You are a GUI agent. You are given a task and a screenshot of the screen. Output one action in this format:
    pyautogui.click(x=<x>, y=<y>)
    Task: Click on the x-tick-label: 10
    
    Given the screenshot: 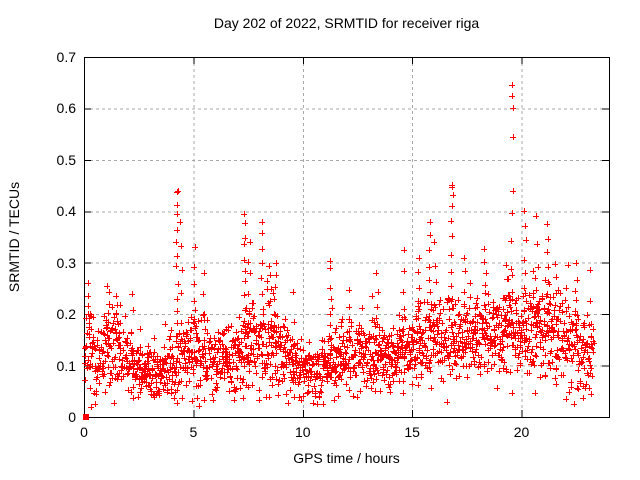 What is the action you would take?
    pyautogui.click(x=302, y=432)
    